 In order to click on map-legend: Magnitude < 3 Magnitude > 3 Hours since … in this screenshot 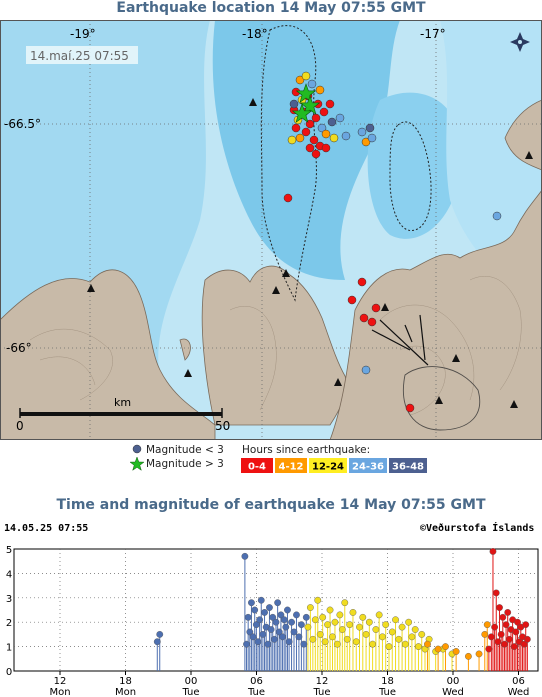, I will do `click(278, 458)`.